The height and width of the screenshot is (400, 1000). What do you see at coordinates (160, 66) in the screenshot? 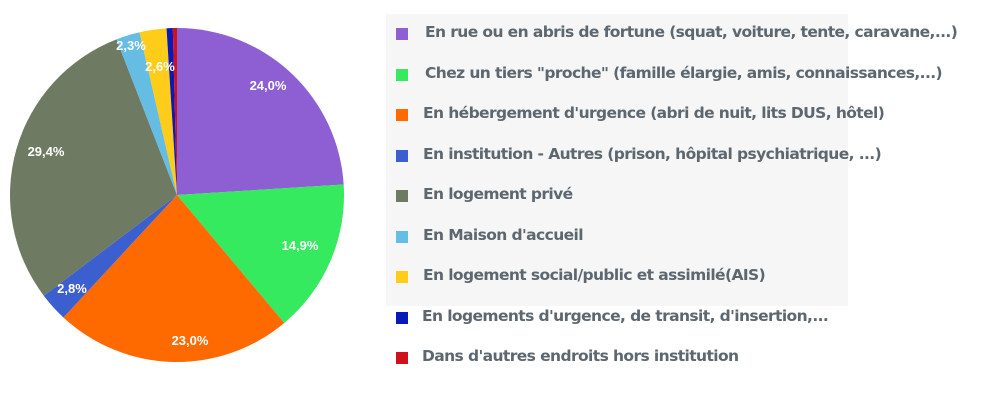
I see `slice-label-7: 2,6%` at bounding box center [160, 66].